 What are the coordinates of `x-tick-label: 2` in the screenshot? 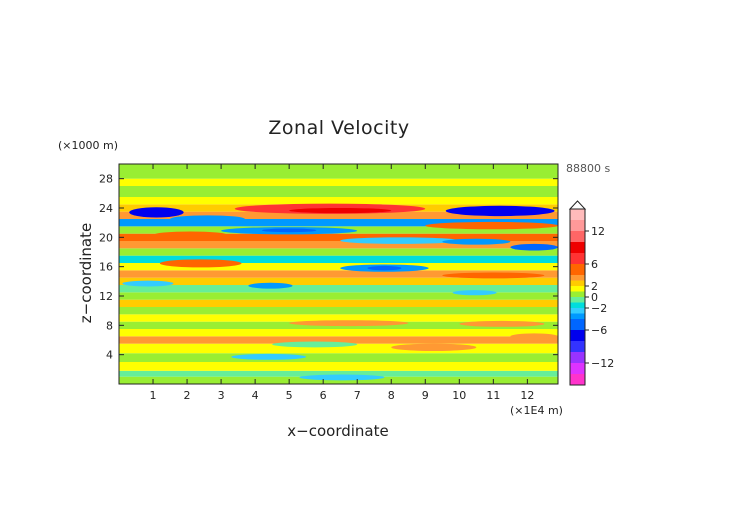 It's located at (187, 395).